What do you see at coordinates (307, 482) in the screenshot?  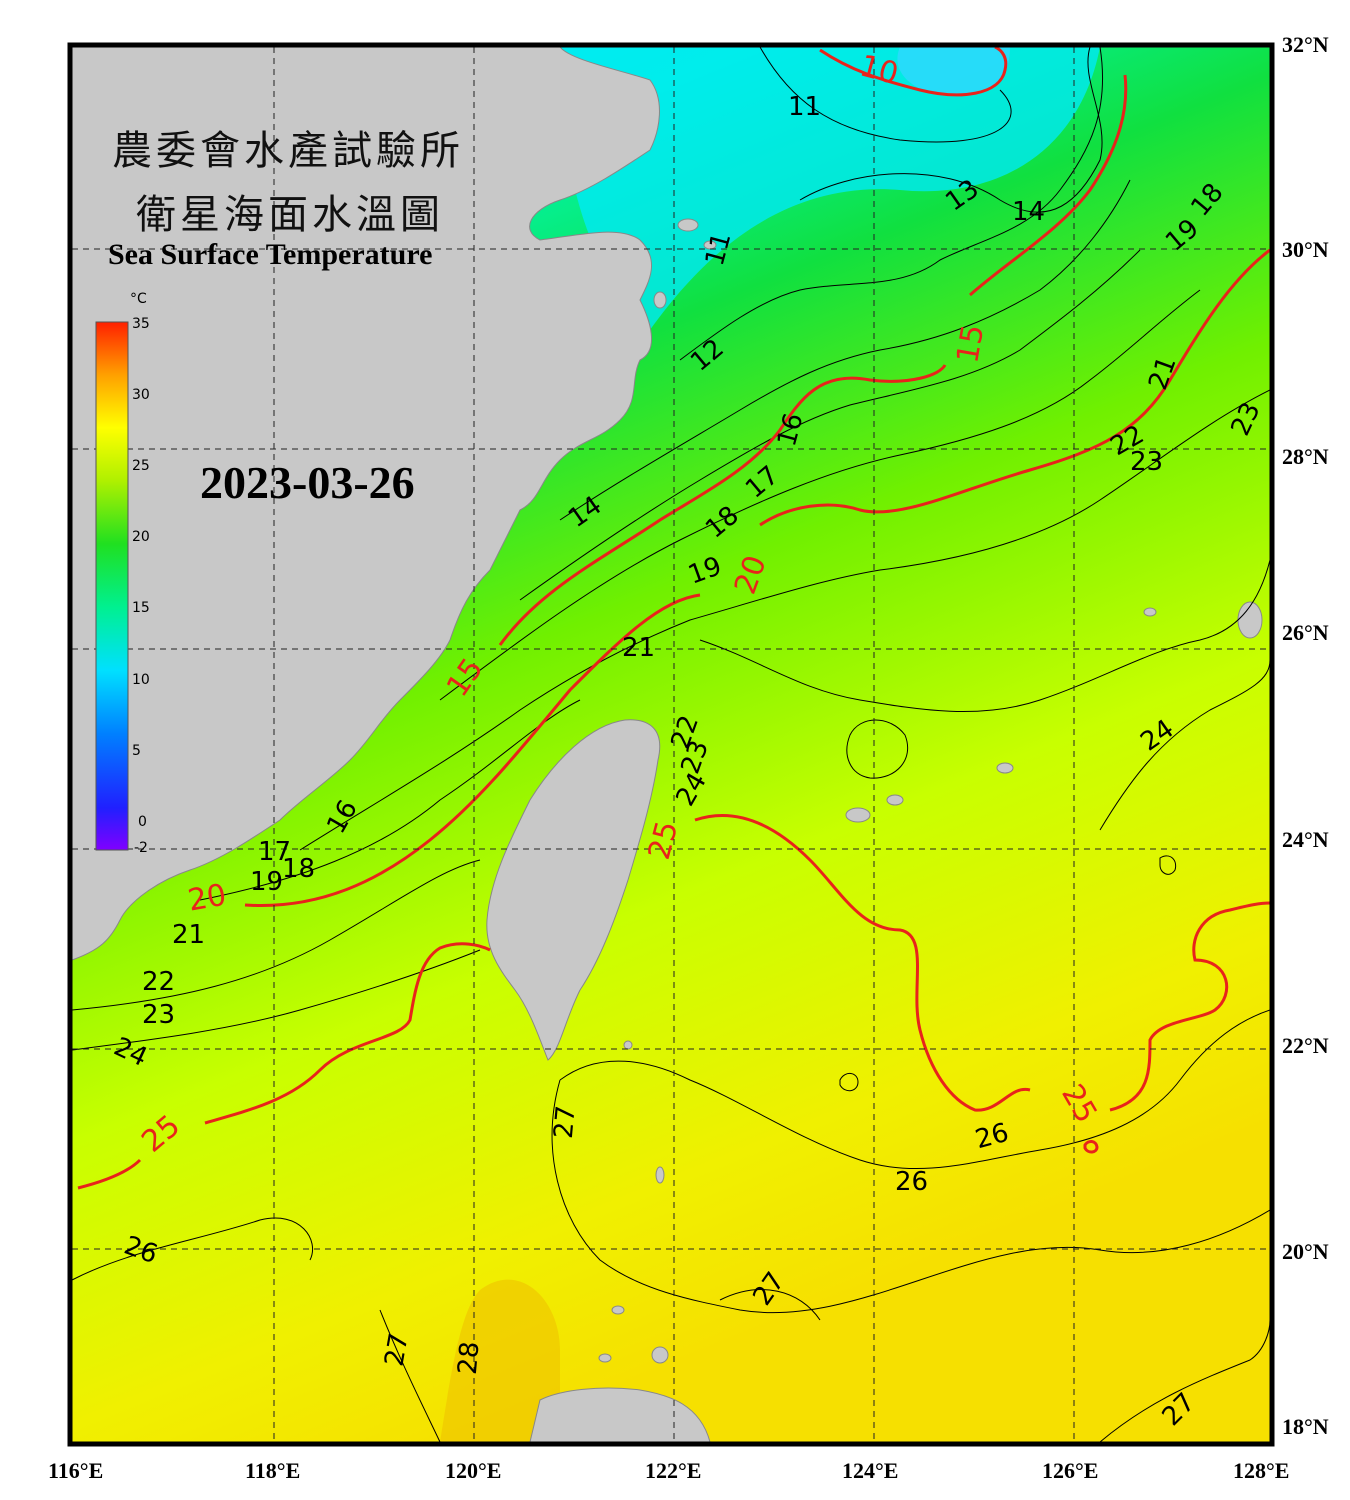 I see `map-date: 2023-03-26` at bounding box center [307, 482].